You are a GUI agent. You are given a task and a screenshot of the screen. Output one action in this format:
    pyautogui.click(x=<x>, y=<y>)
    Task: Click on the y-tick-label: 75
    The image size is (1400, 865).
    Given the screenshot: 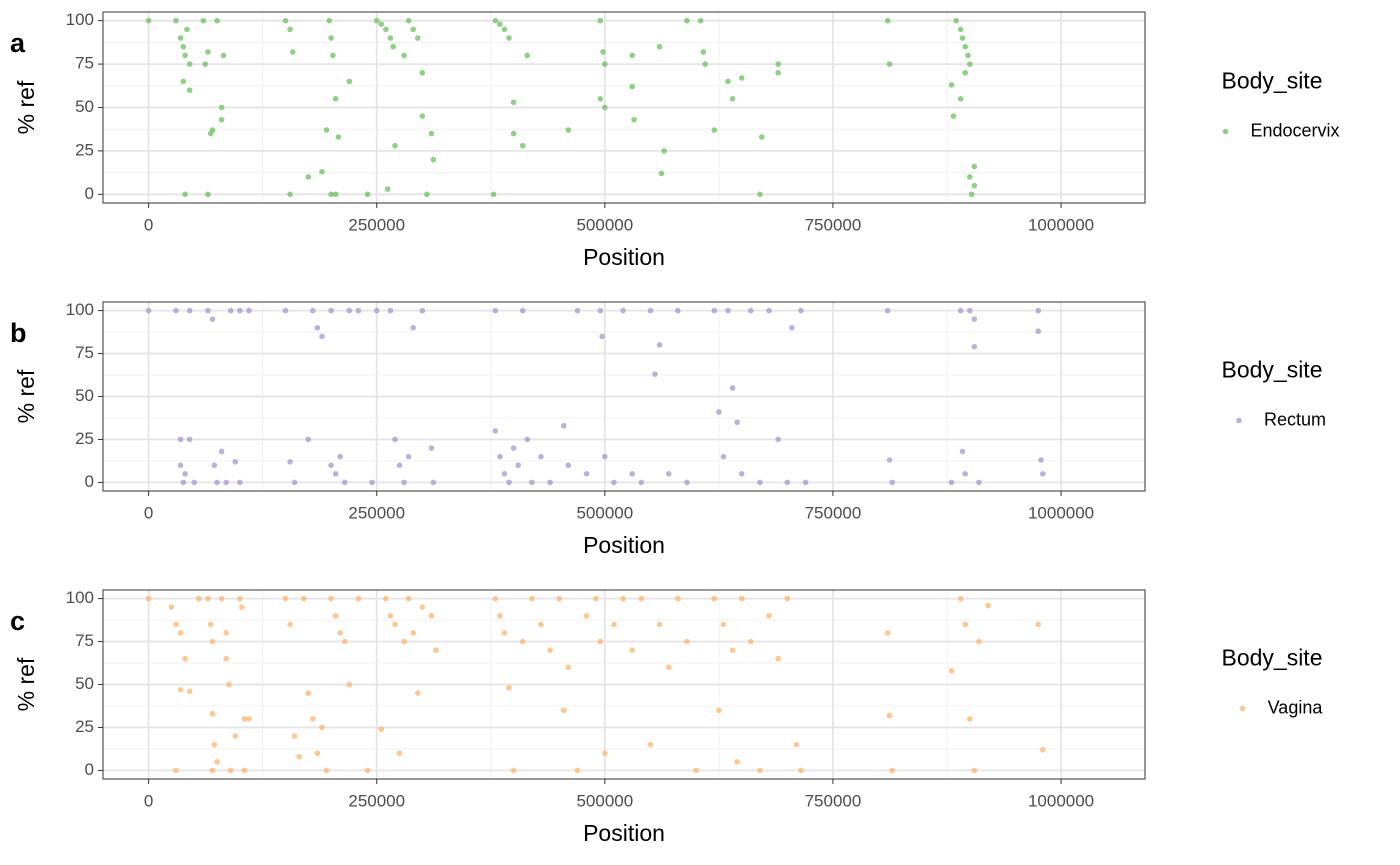 What is the action you would take?
    pyautogui.click(x=84, y=640)
    